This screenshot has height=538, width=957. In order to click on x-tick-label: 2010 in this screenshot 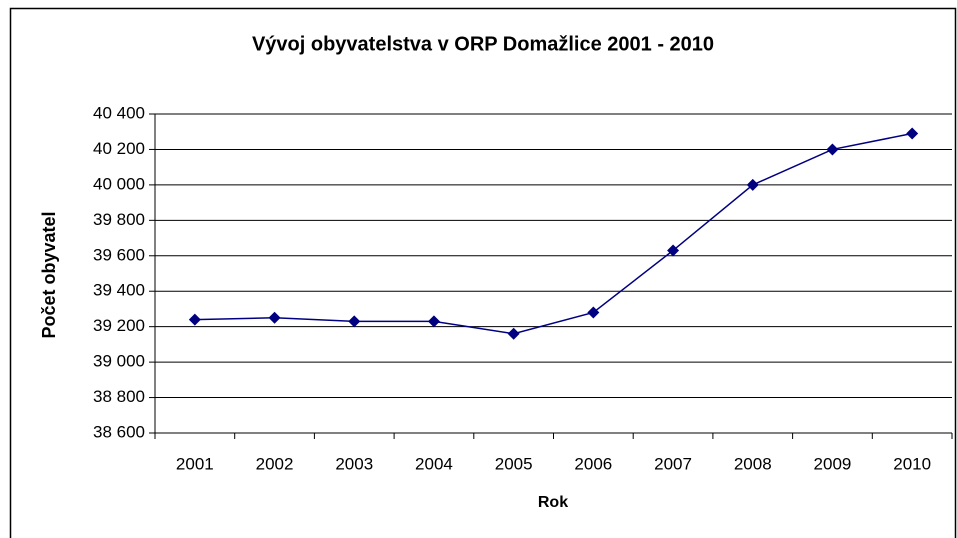, I will do `click(912, 463)`.